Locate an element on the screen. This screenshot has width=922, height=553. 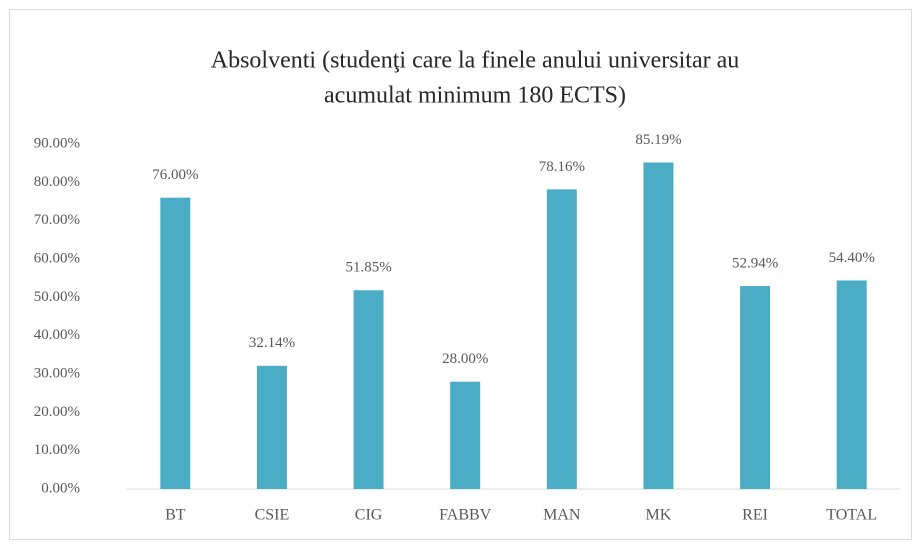
data-label: 32.14% is located at coordinates (272, 343).